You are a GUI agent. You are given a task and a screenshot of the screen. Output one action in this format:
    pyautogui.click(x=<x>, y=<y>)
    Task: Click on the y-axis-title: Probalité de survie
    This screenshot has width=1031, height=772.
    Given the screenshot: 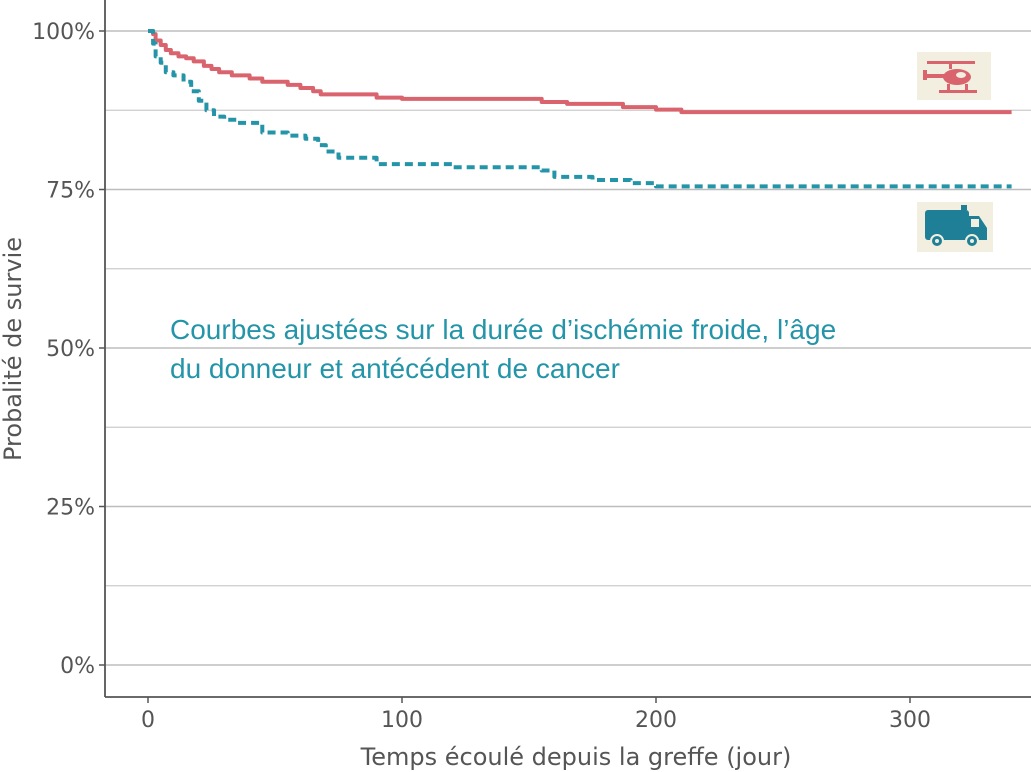 What is the action you would take?
    pyautogui.click(x=13, y=349)
    